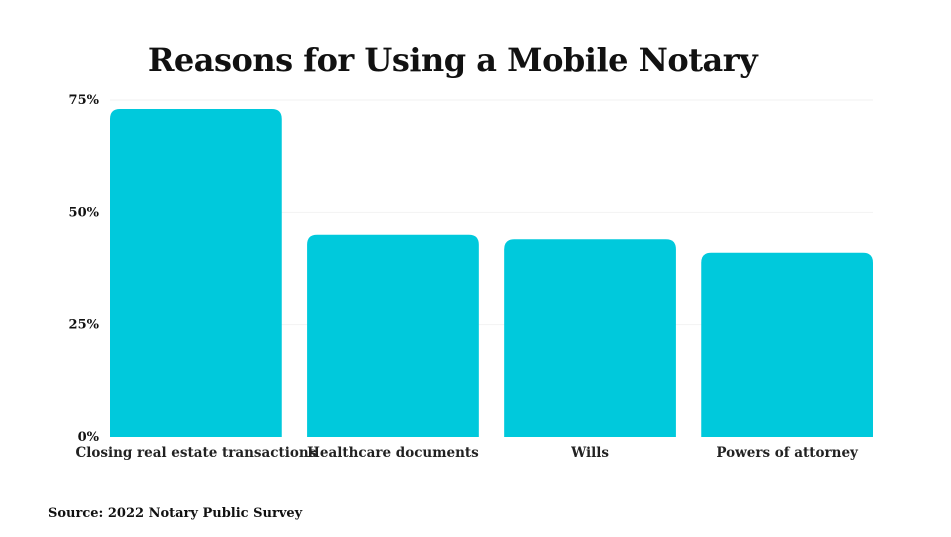 The height and width of the screenshot is (537, 951). Describe the element at coordinates (589, 453) in the screenshot. I see `x-category-label: Wills` at that location.